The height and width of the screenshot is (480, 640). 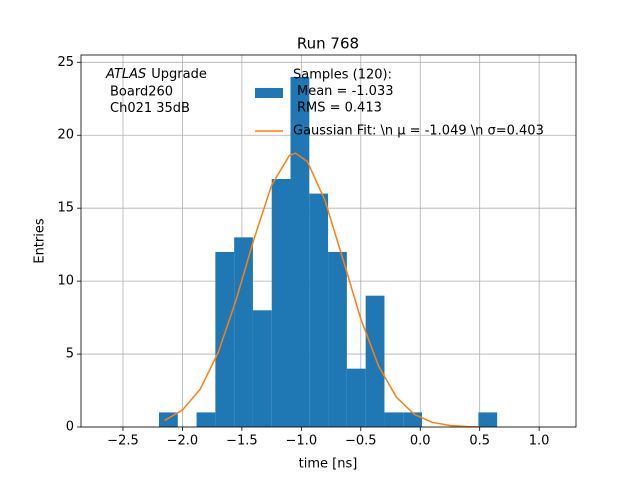 I want to click on x-tick-label: 0.5, so click(x=479, y=441).